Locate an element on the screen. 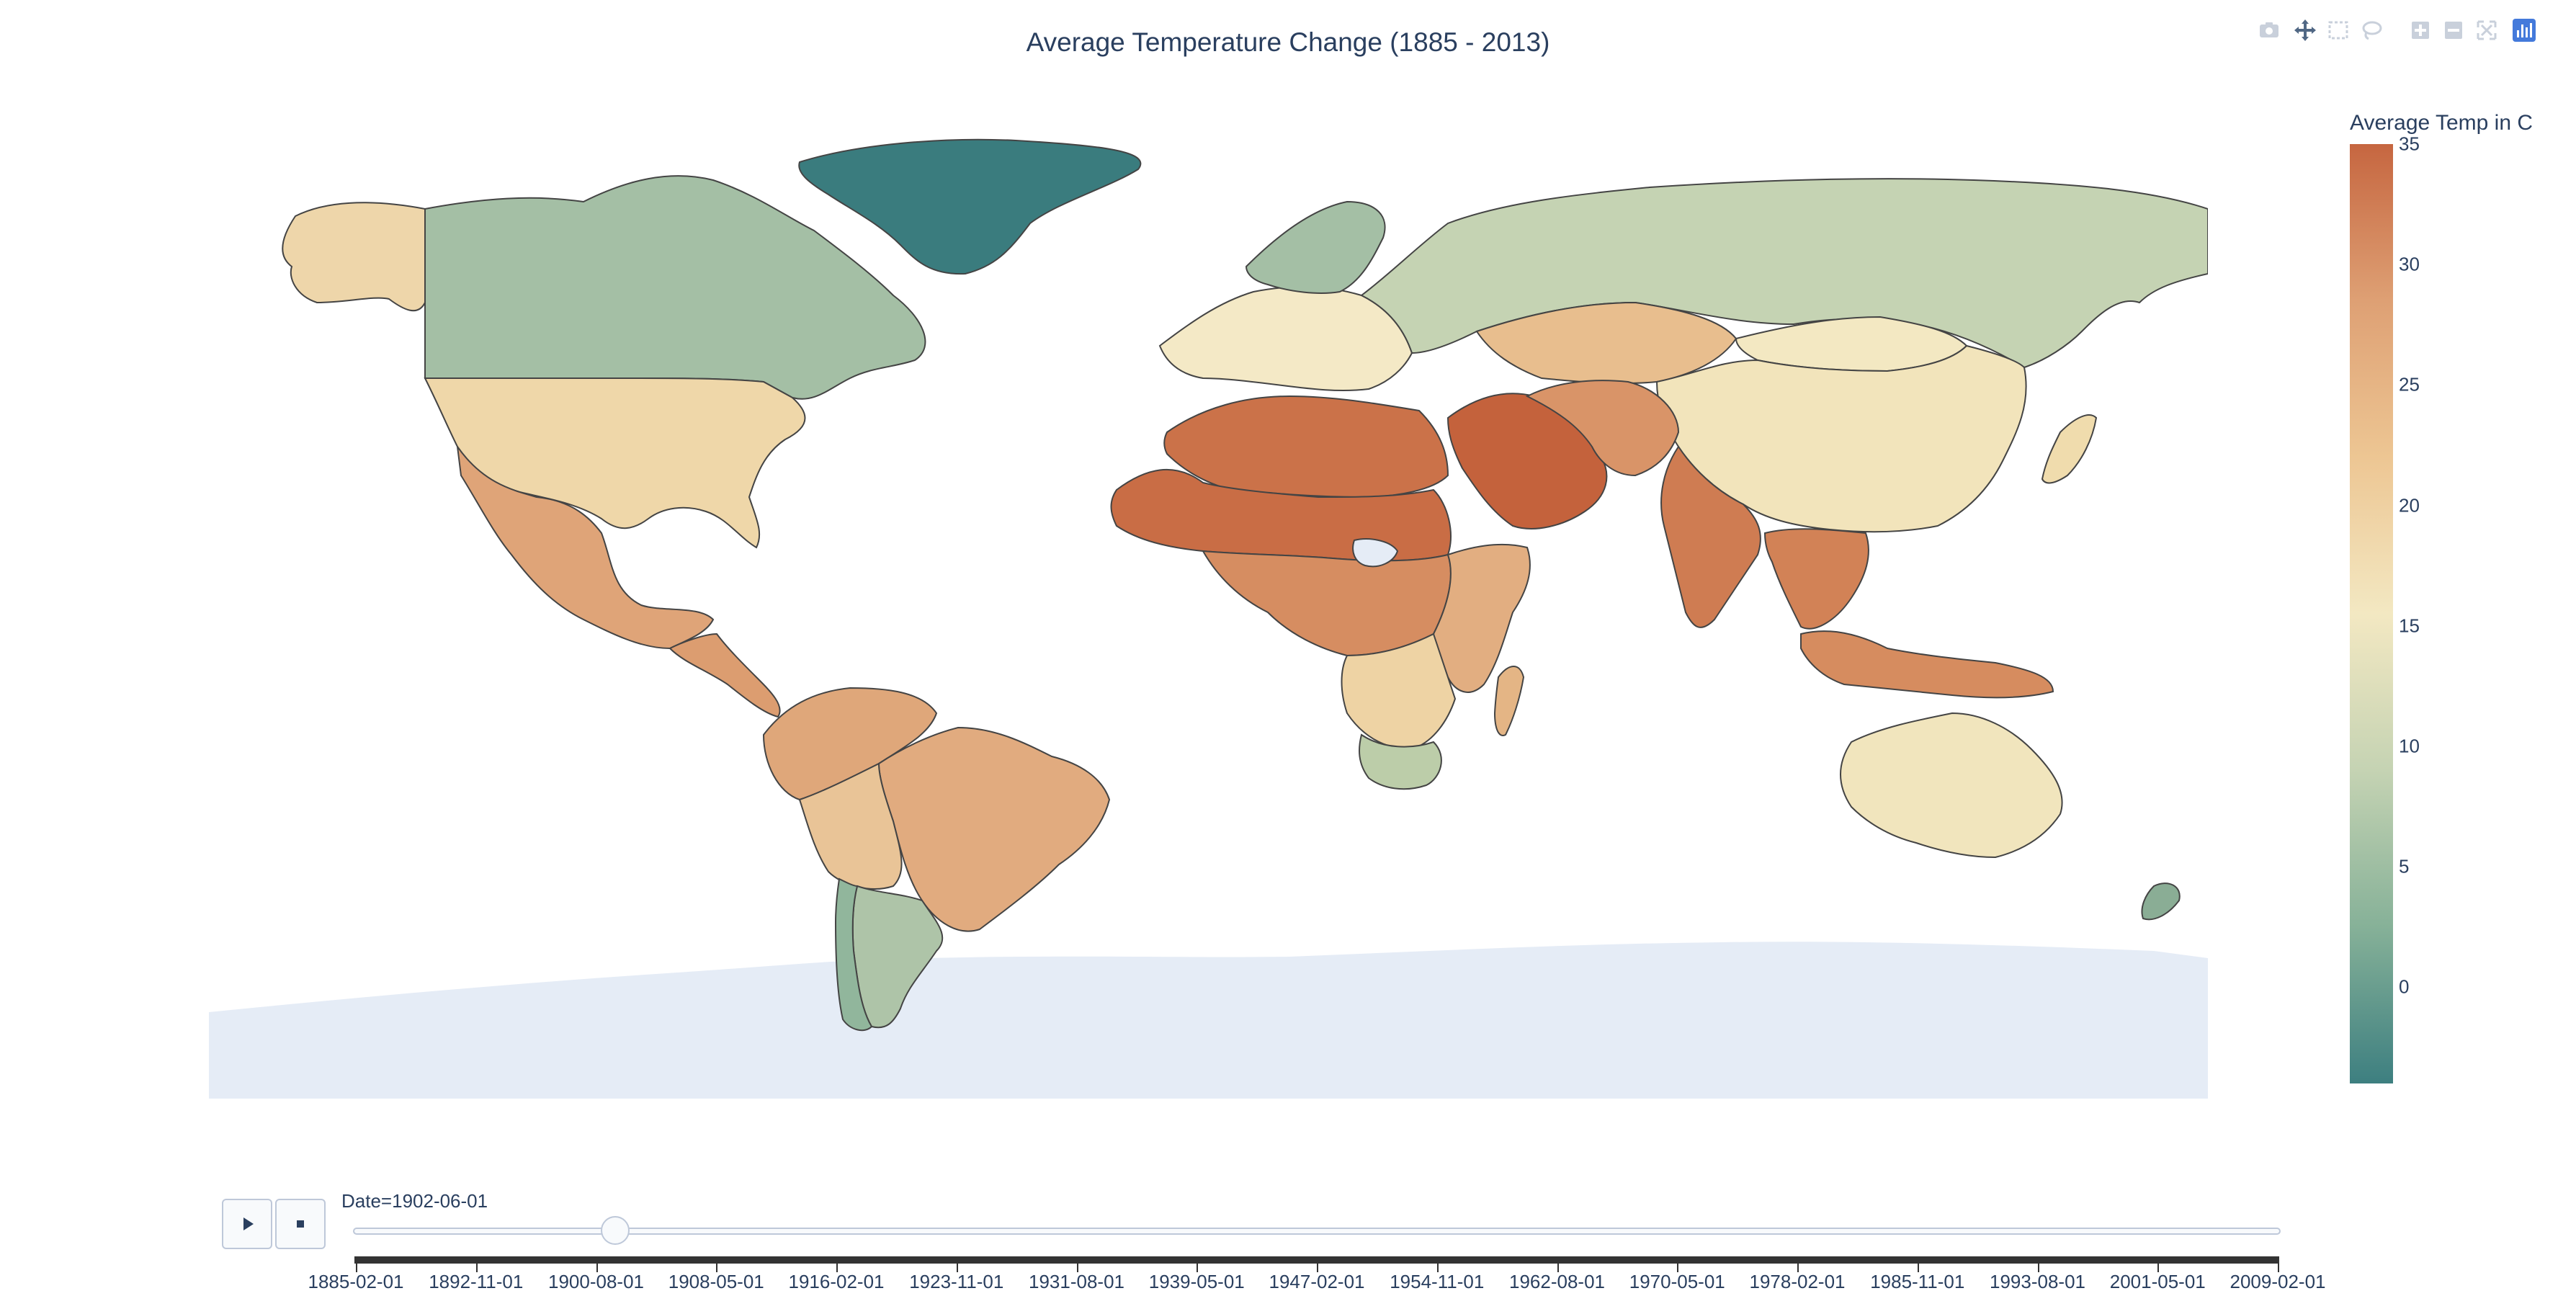  region-kazakhstan is located at coordinates (1606, 343).